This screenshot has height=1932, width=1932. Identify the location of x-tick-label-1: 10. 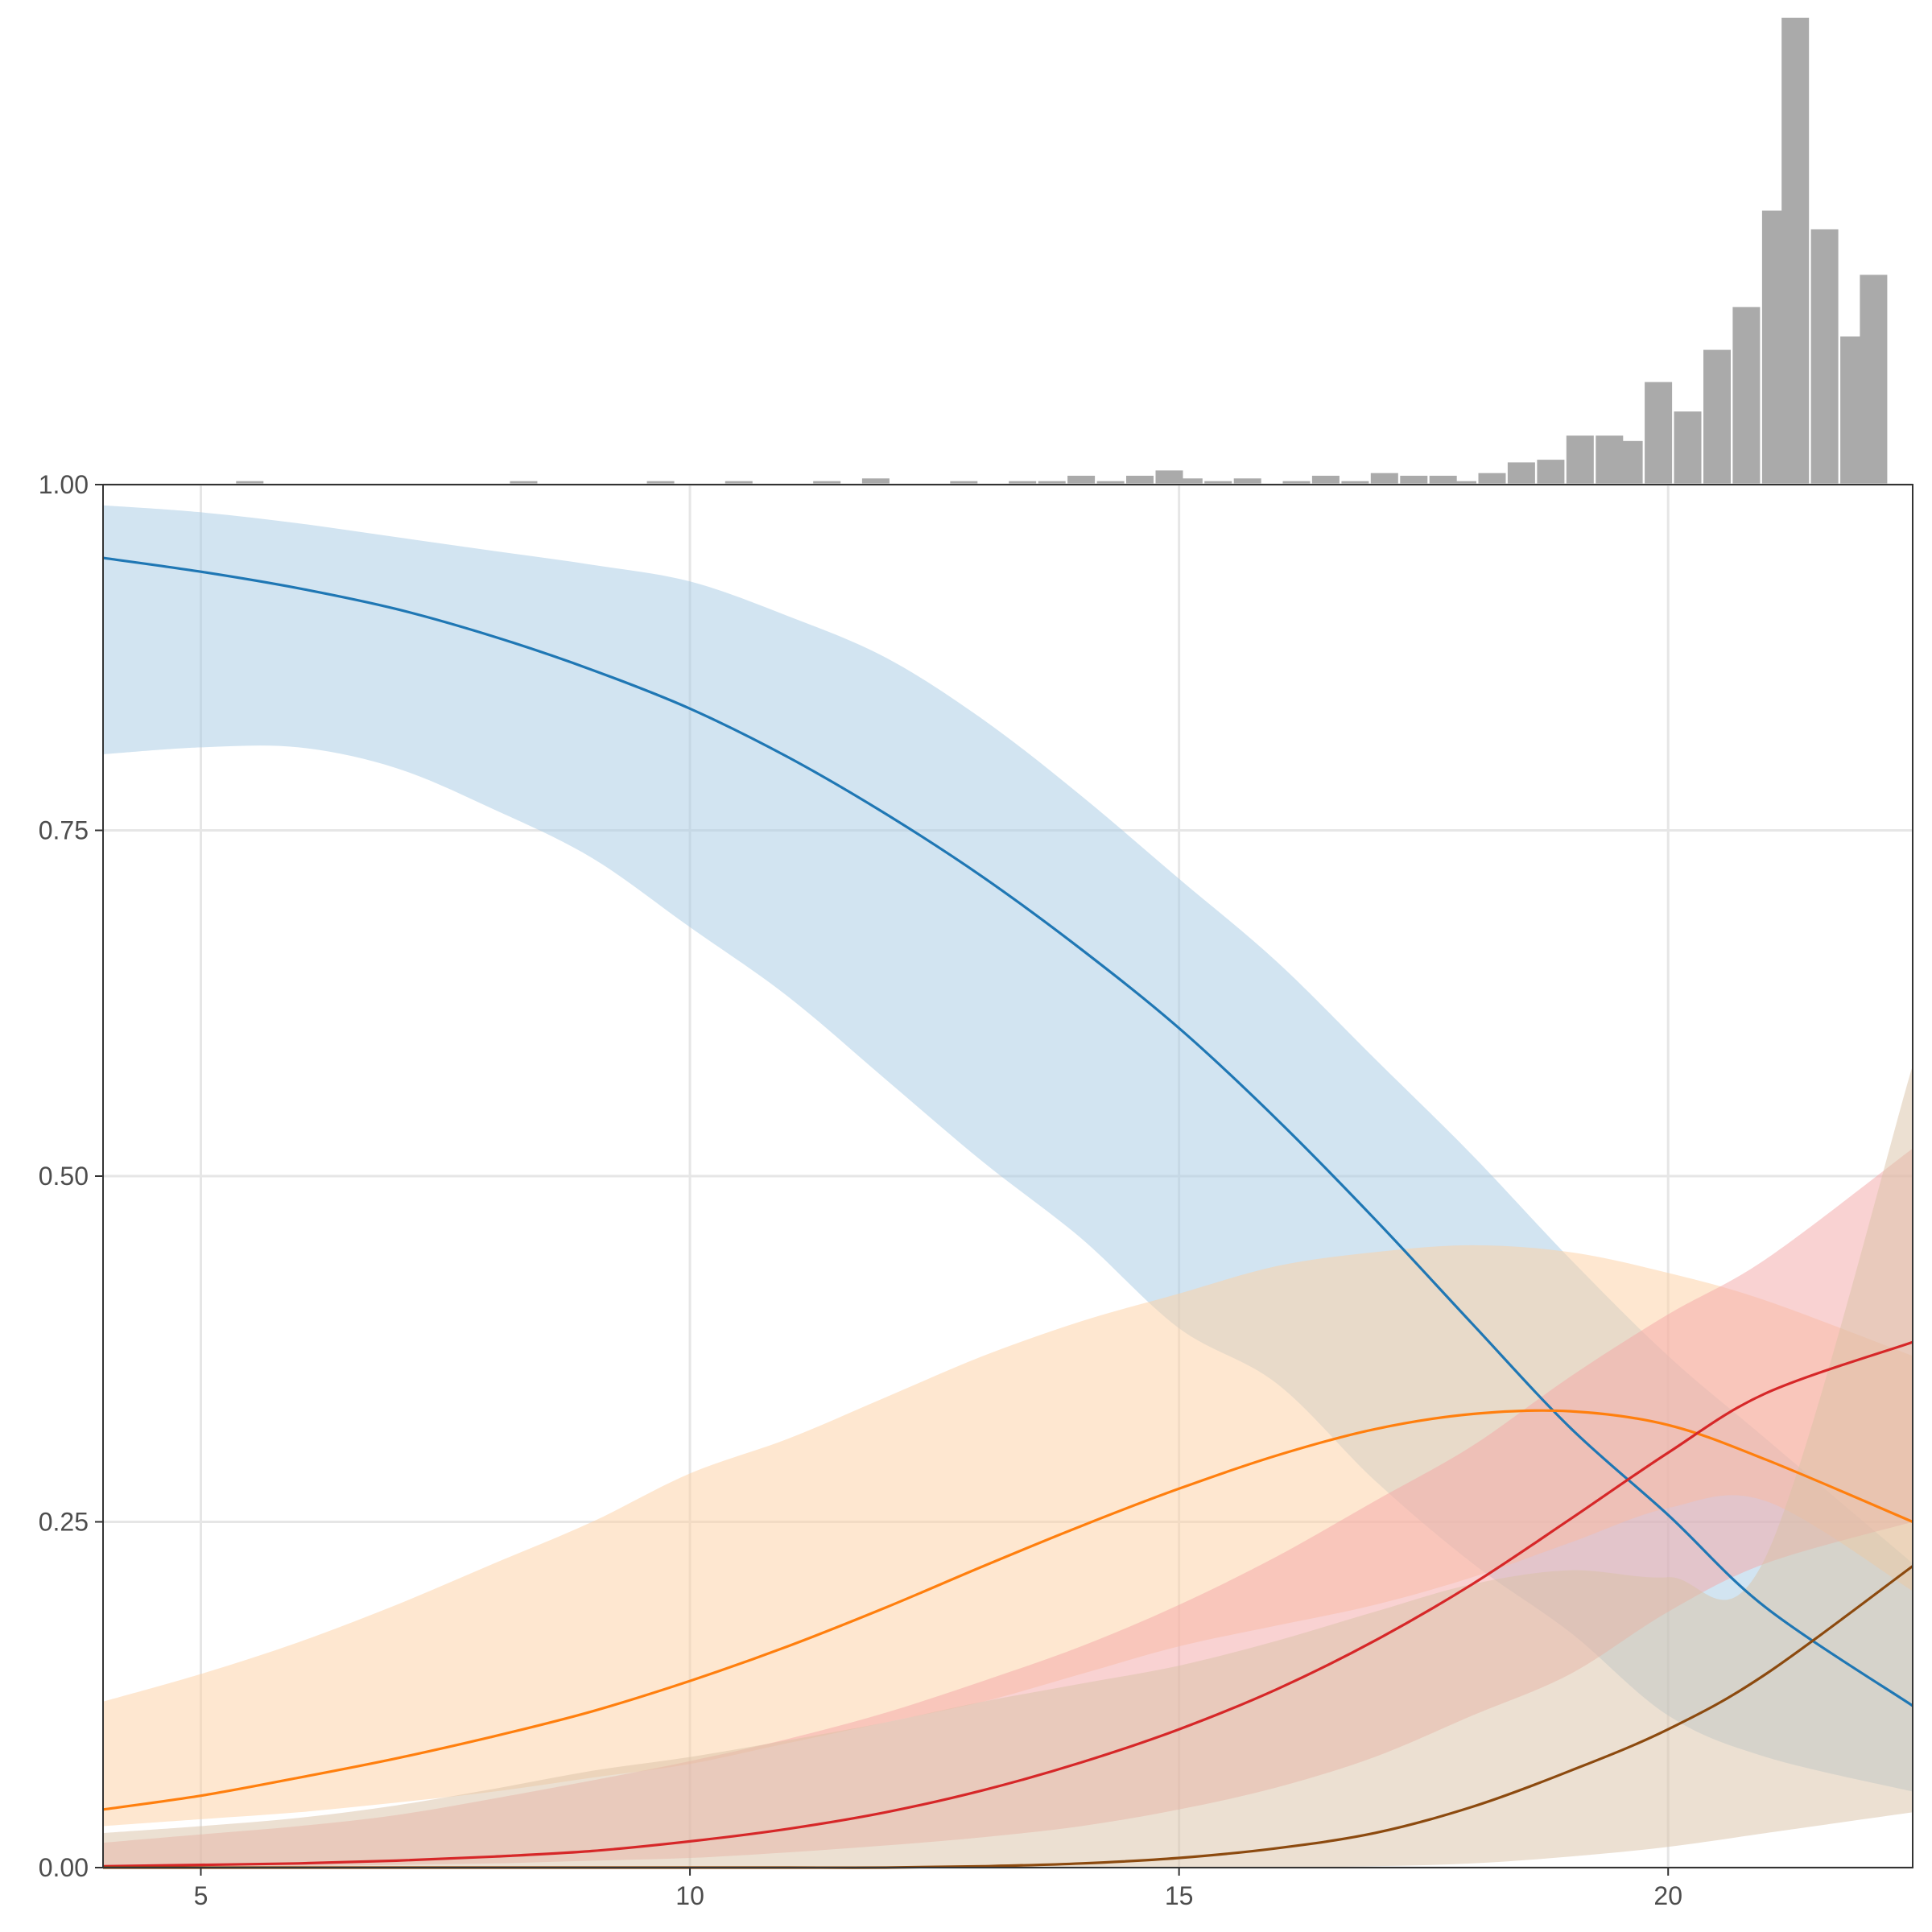
(689, 1895).